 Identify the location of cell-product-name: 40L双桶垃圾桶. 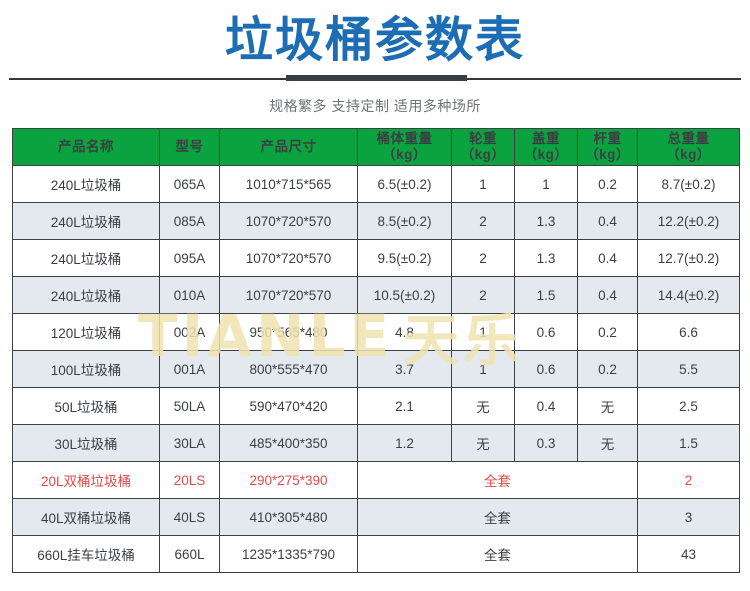
(86, 517).